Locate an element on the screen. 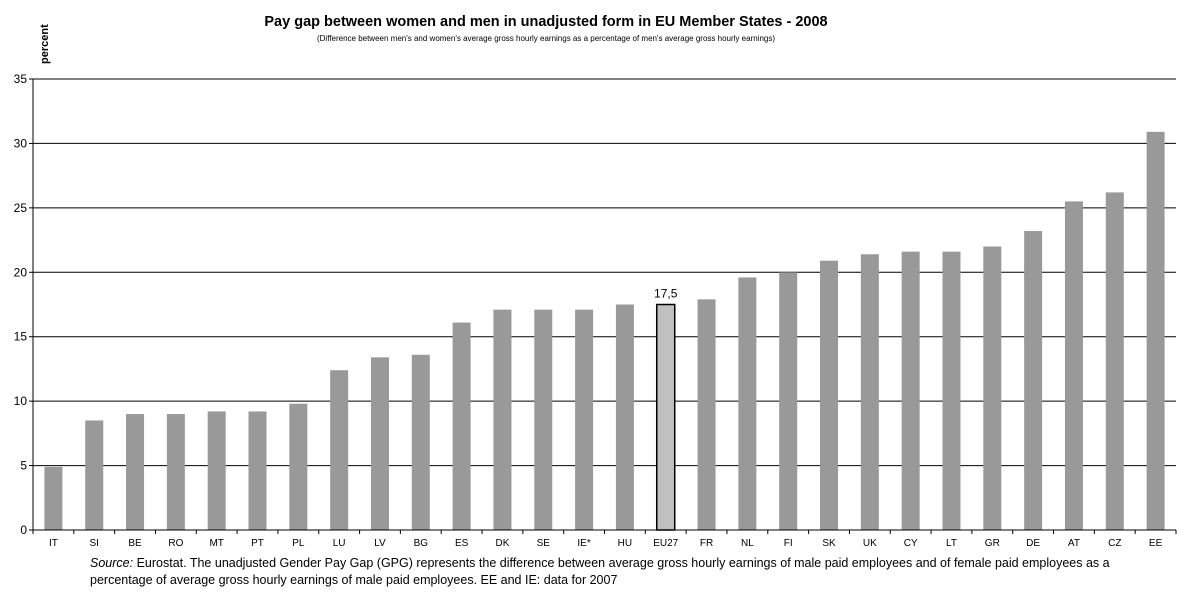  bar-hu is located at coordinates (624, 417).